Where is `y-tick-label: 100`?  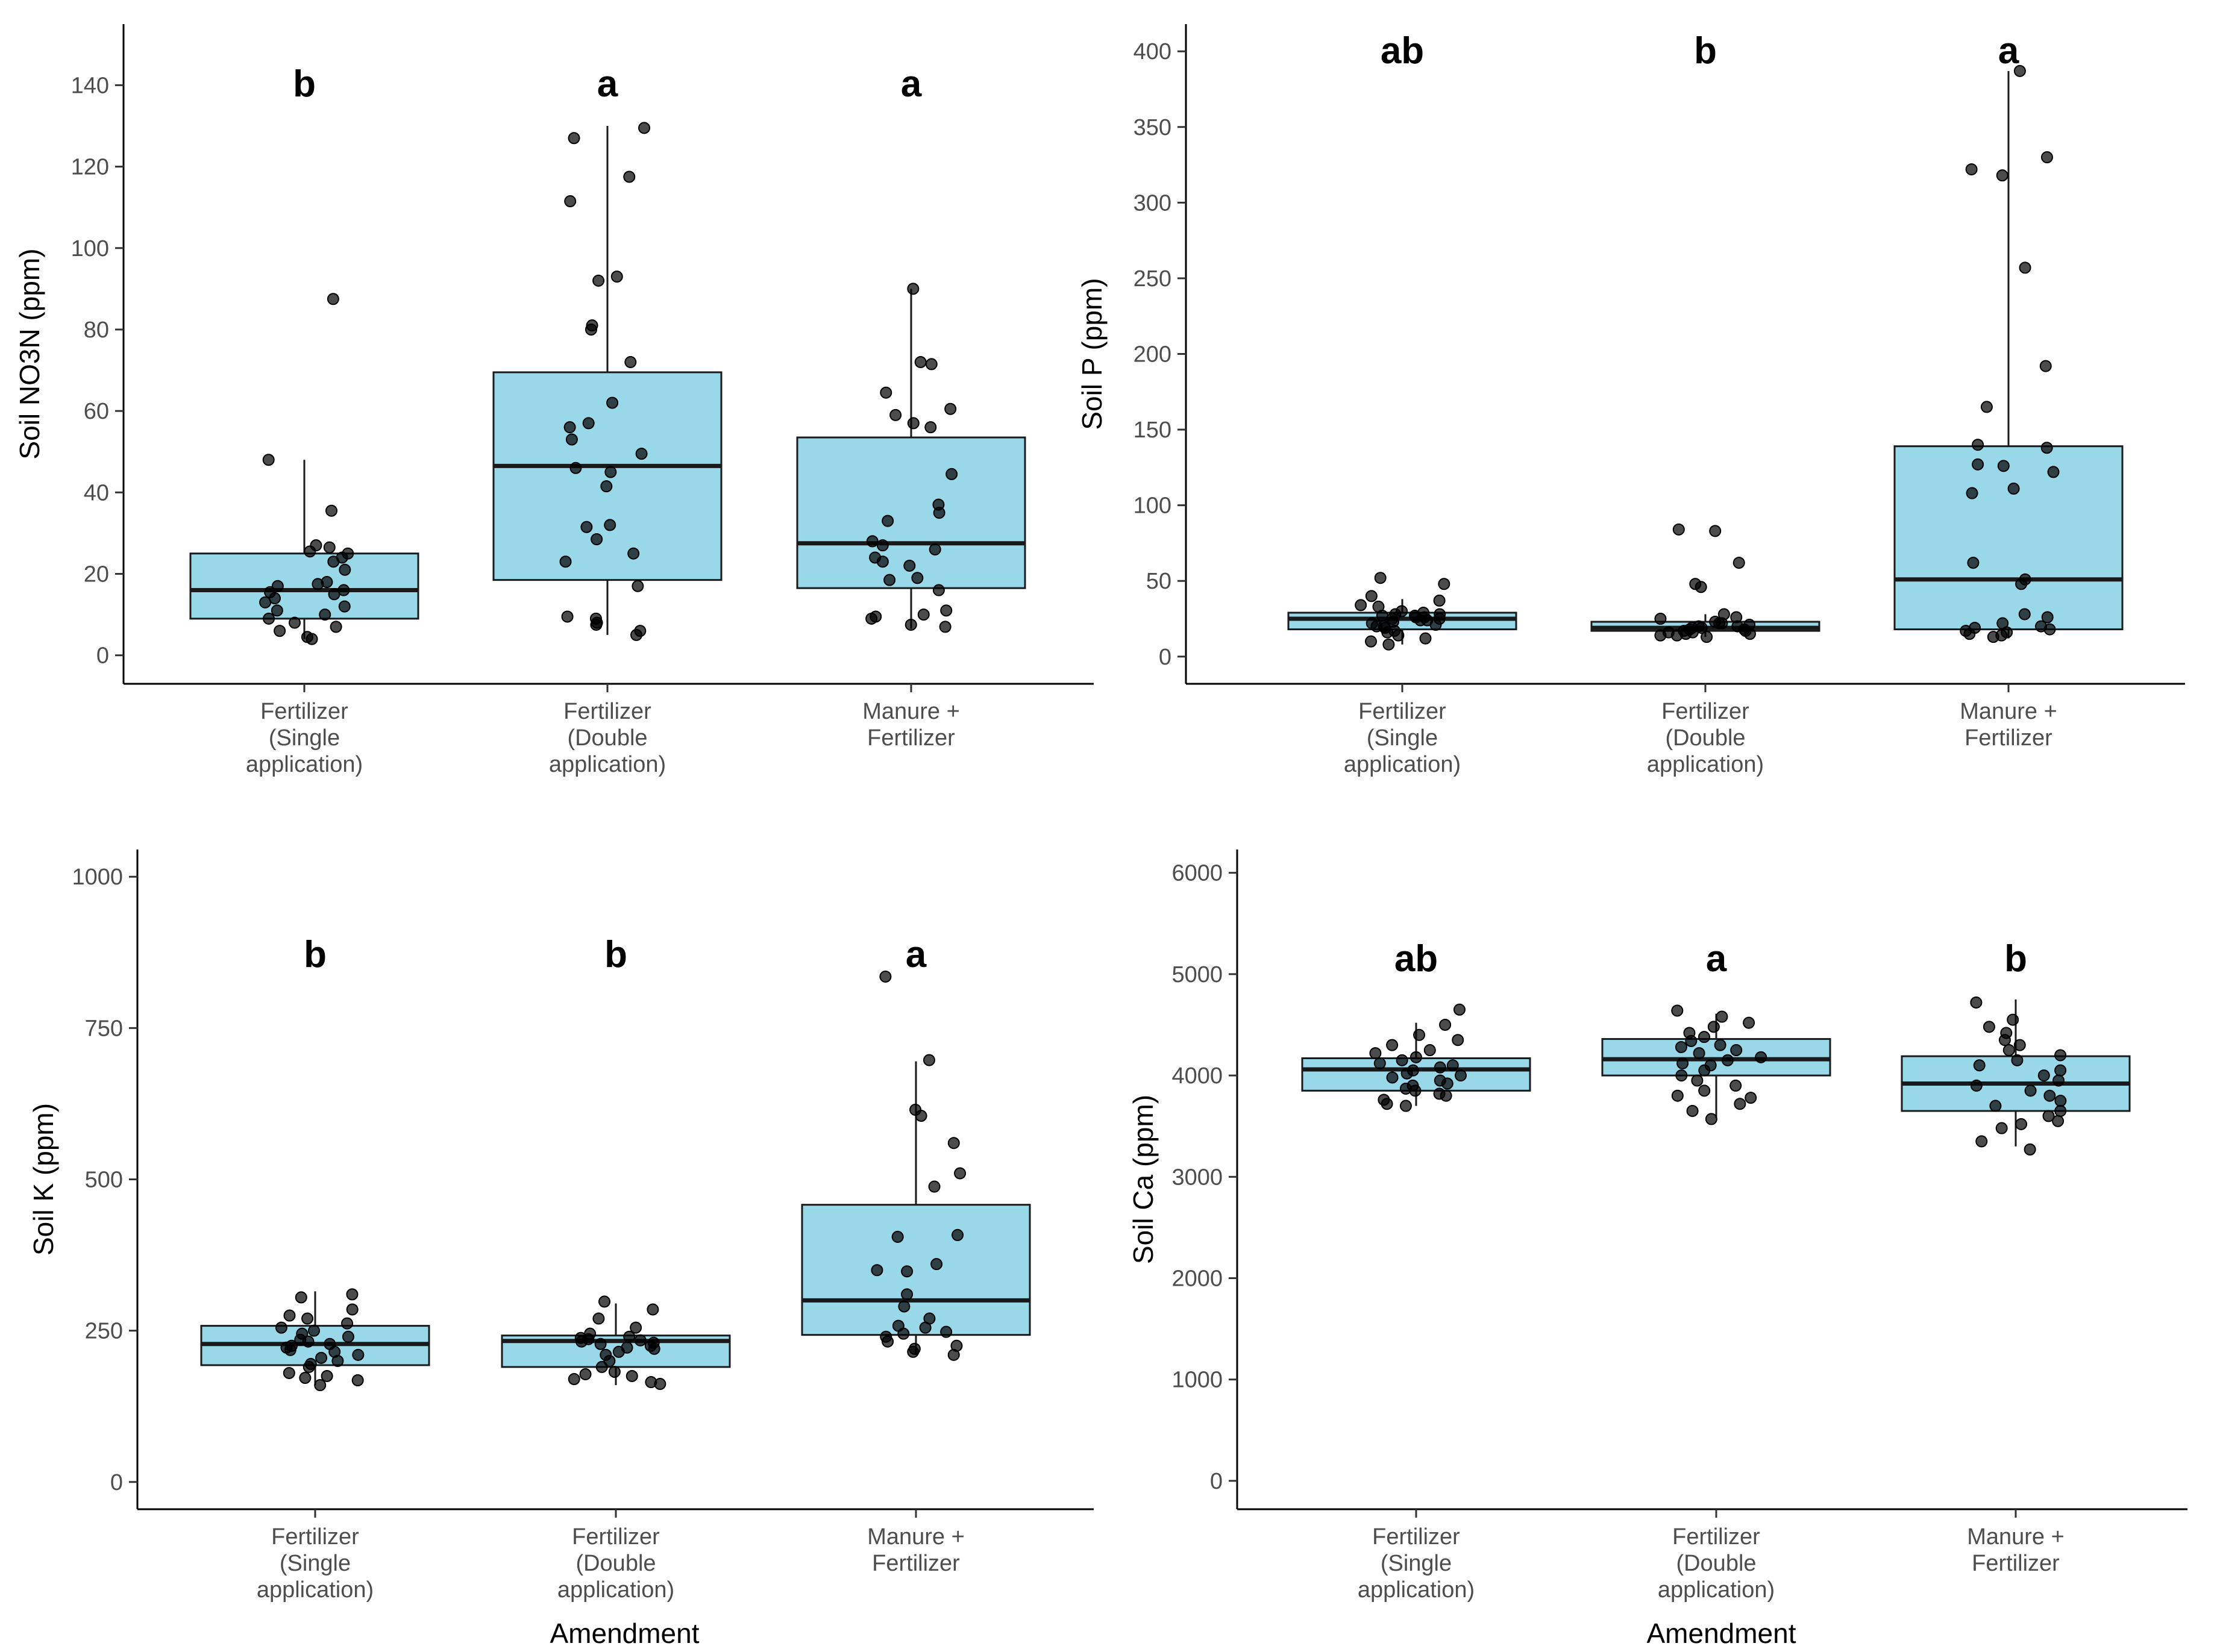 y-tick-label: 100 is located at coordinates (90, 248).